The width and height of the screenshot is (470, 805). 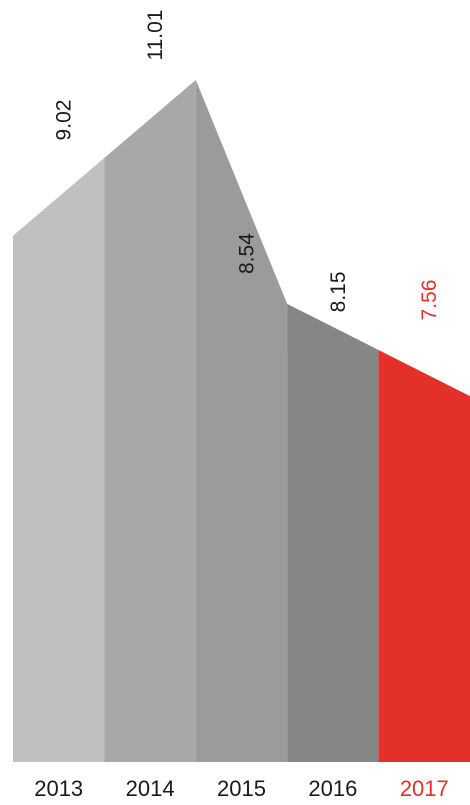 What do you see at coordinates (150, 788) in the screenshot?
I see `year-label-2014: 2014` at bounding box center [150, 788].